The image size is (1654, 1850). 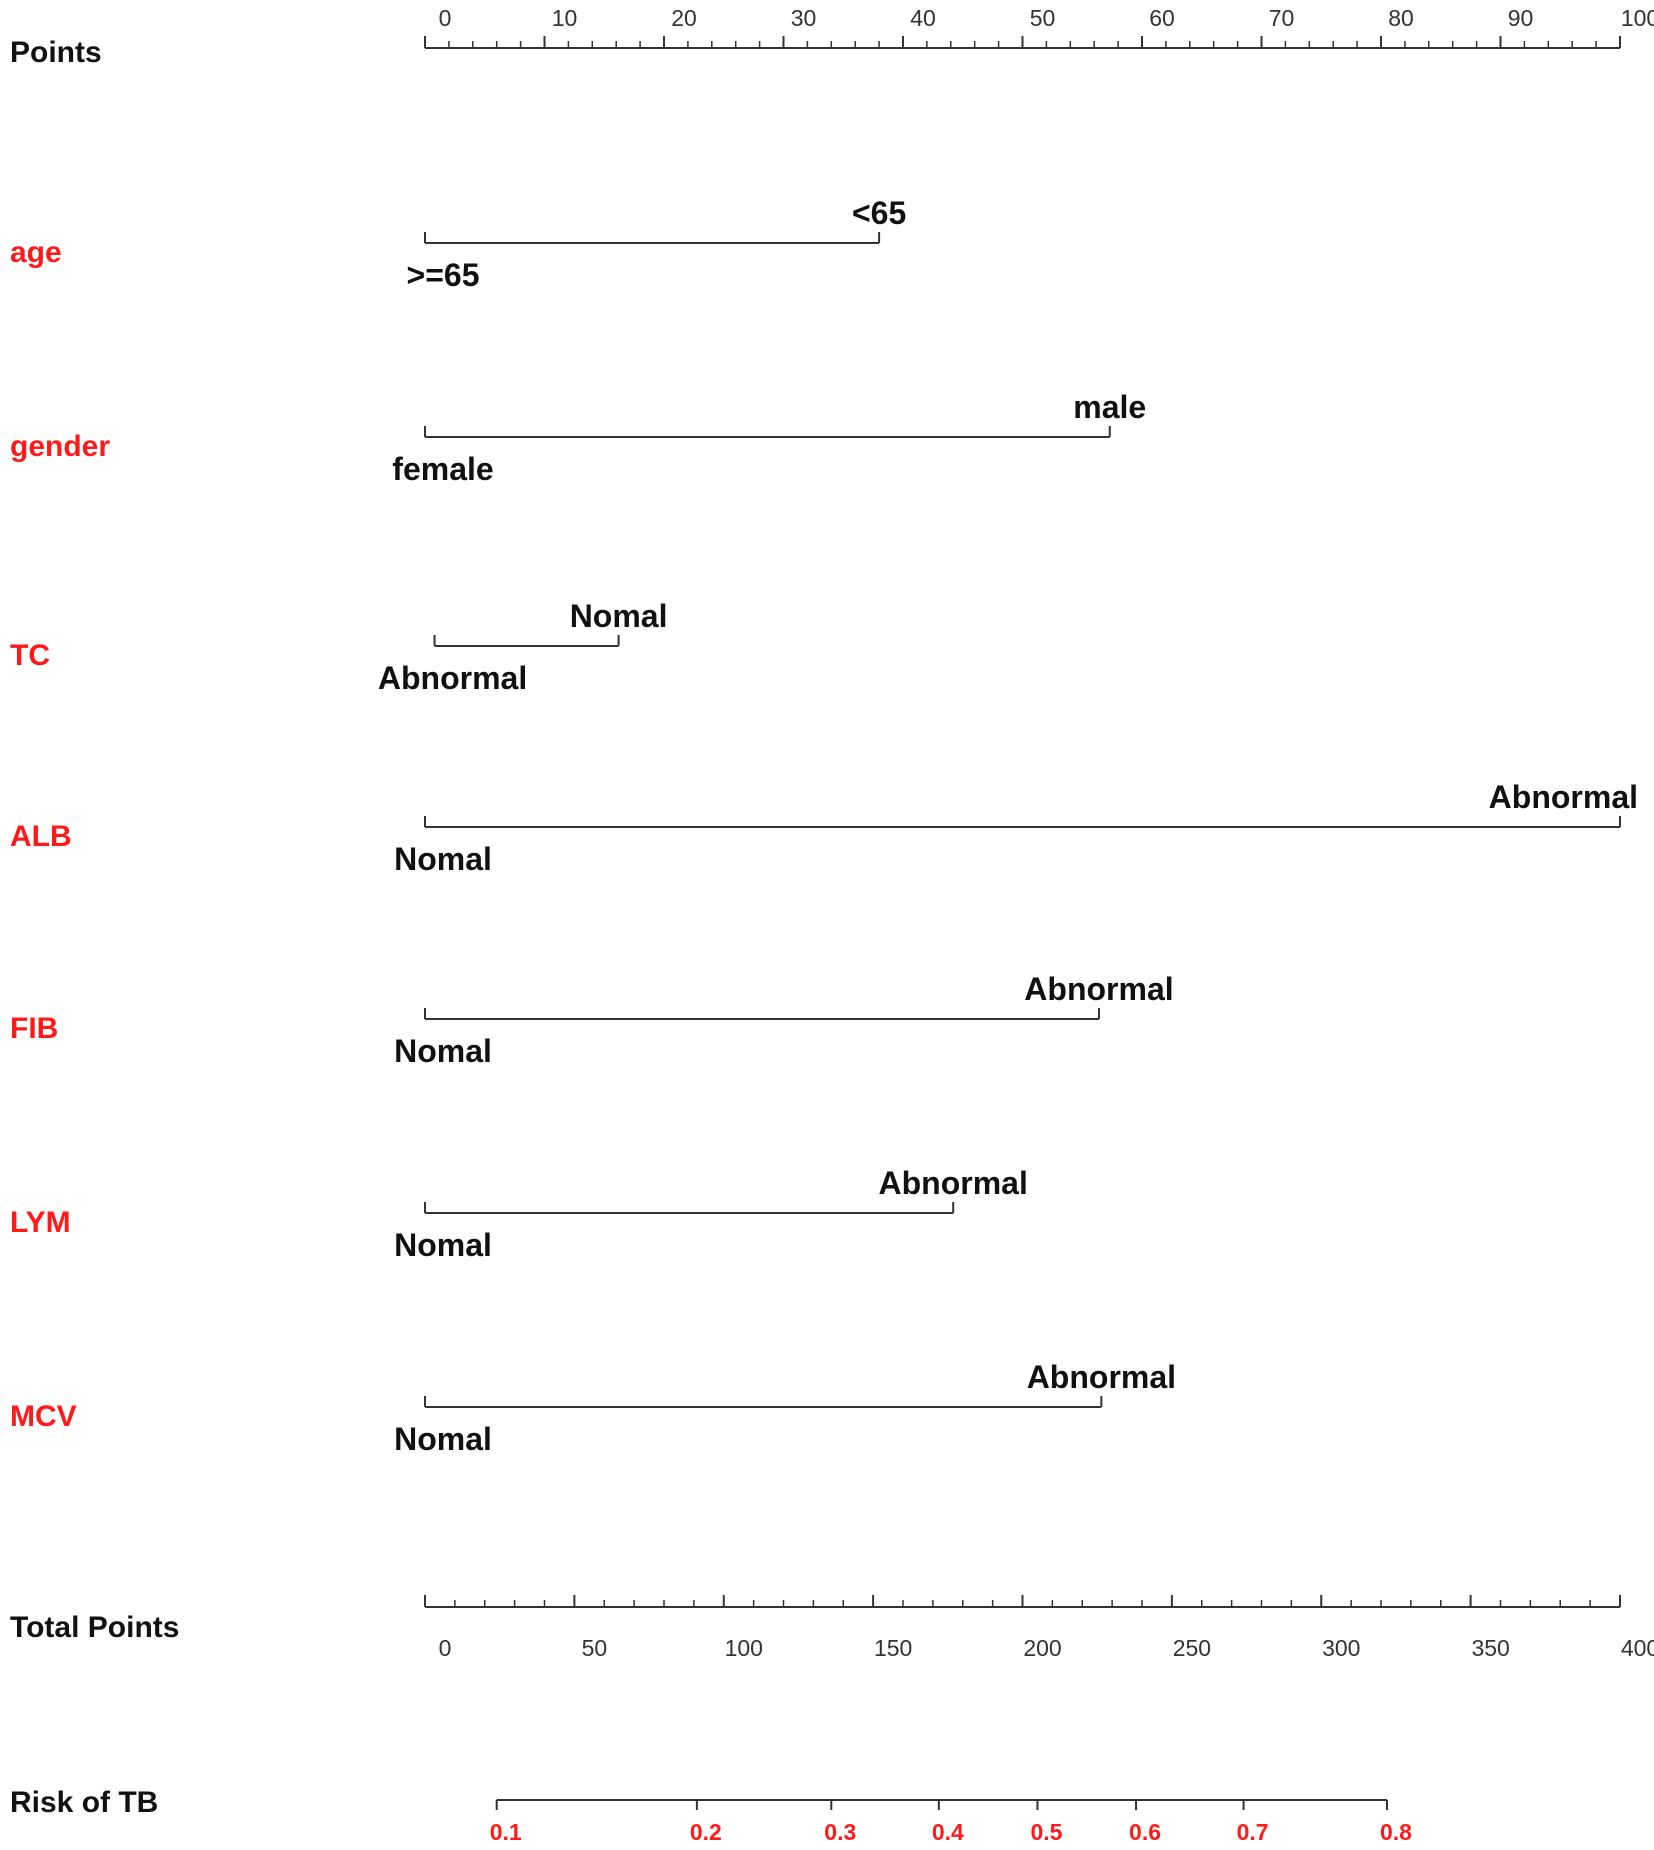 What do you see at coordinates (84, 1802) in the screenshot?
I see `risk-axis-label: Risk of TB` at bounding box center [84, 1802].